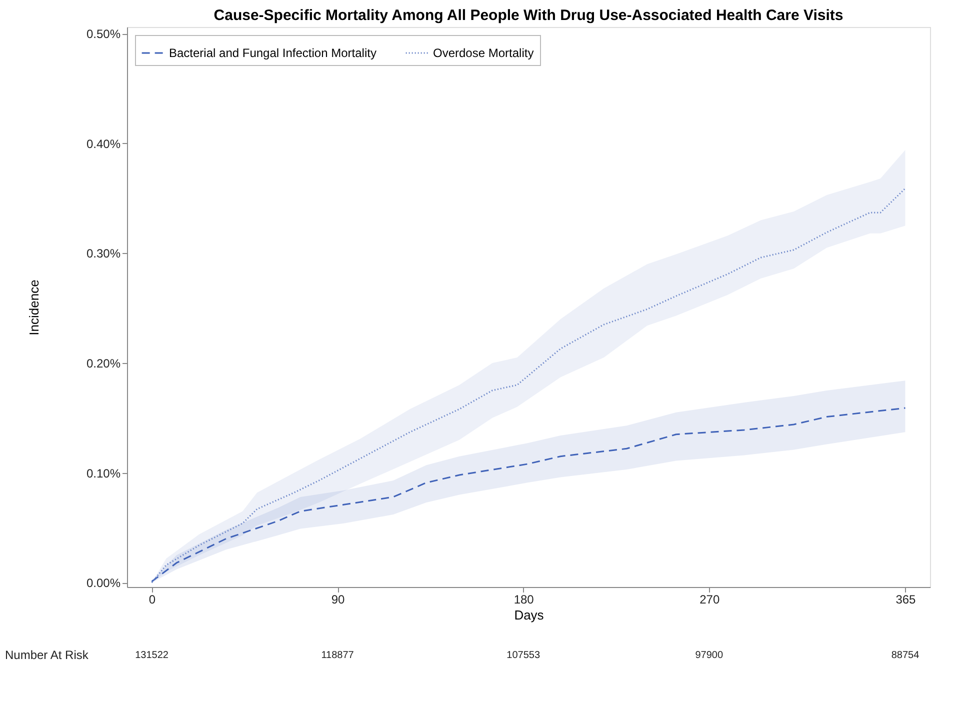 The width and height of the screenshot is (956, 721). I want to click on y-tick-label: 0.50%, so click(103, 34).